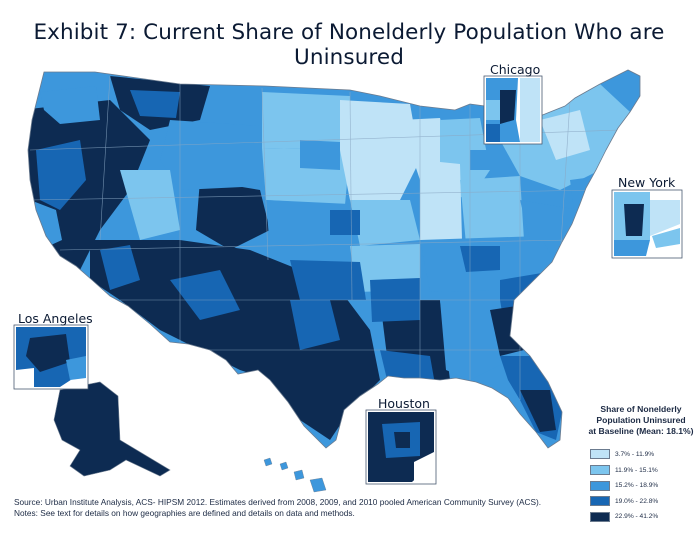 This screenshot has height=544, width=698. Describe the element at coordinates (635, 454) in the screenshot. I see `legend-label: 3.7% - 11.9%` at that location.